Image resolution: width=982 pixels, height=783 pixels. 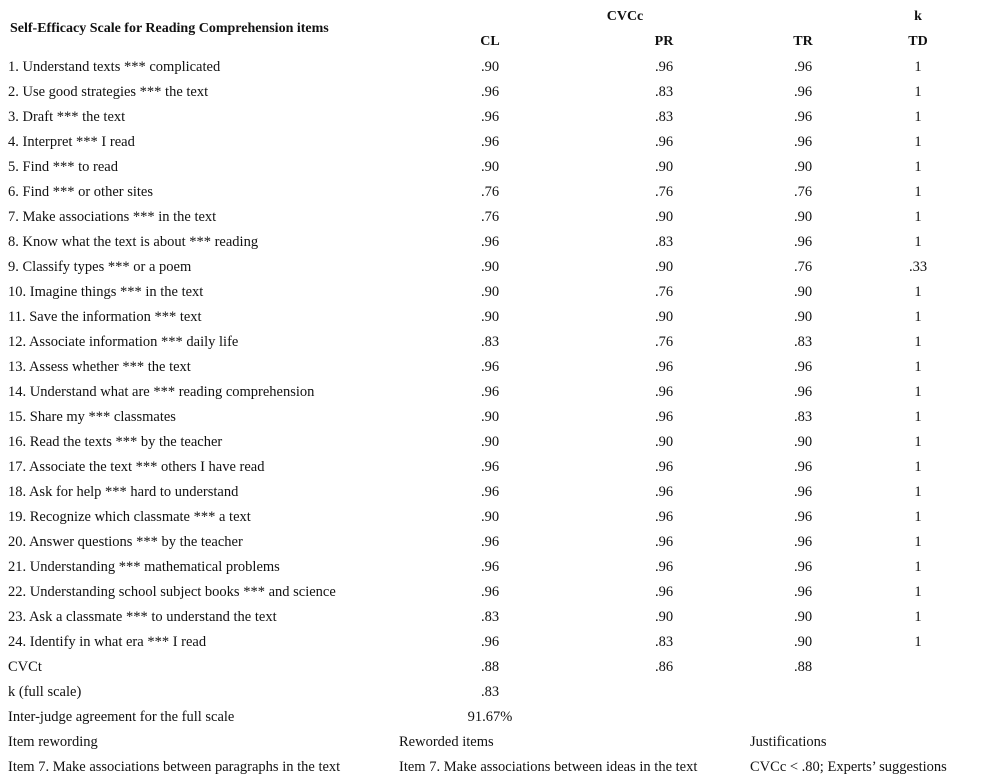 What do you see at coordinates (121, 716) in the screenshot?
I see `summary-label: Inter-judge agreement for the full scale` at bounding box center [121, 716].